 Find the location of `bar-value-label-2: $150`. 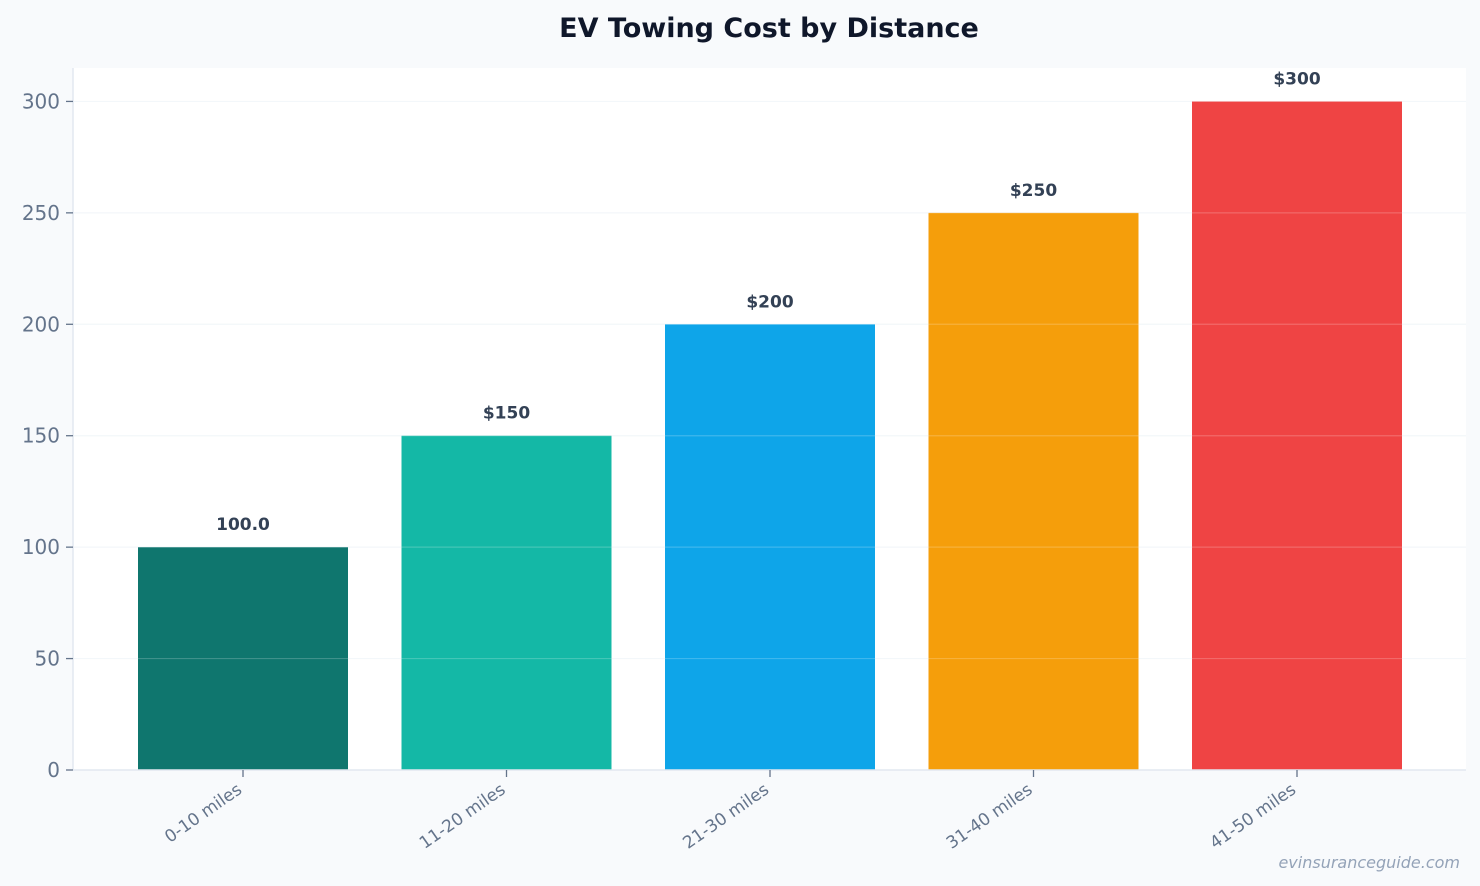

bar-value-label-2: $150 is located at coordinates (506, 414).